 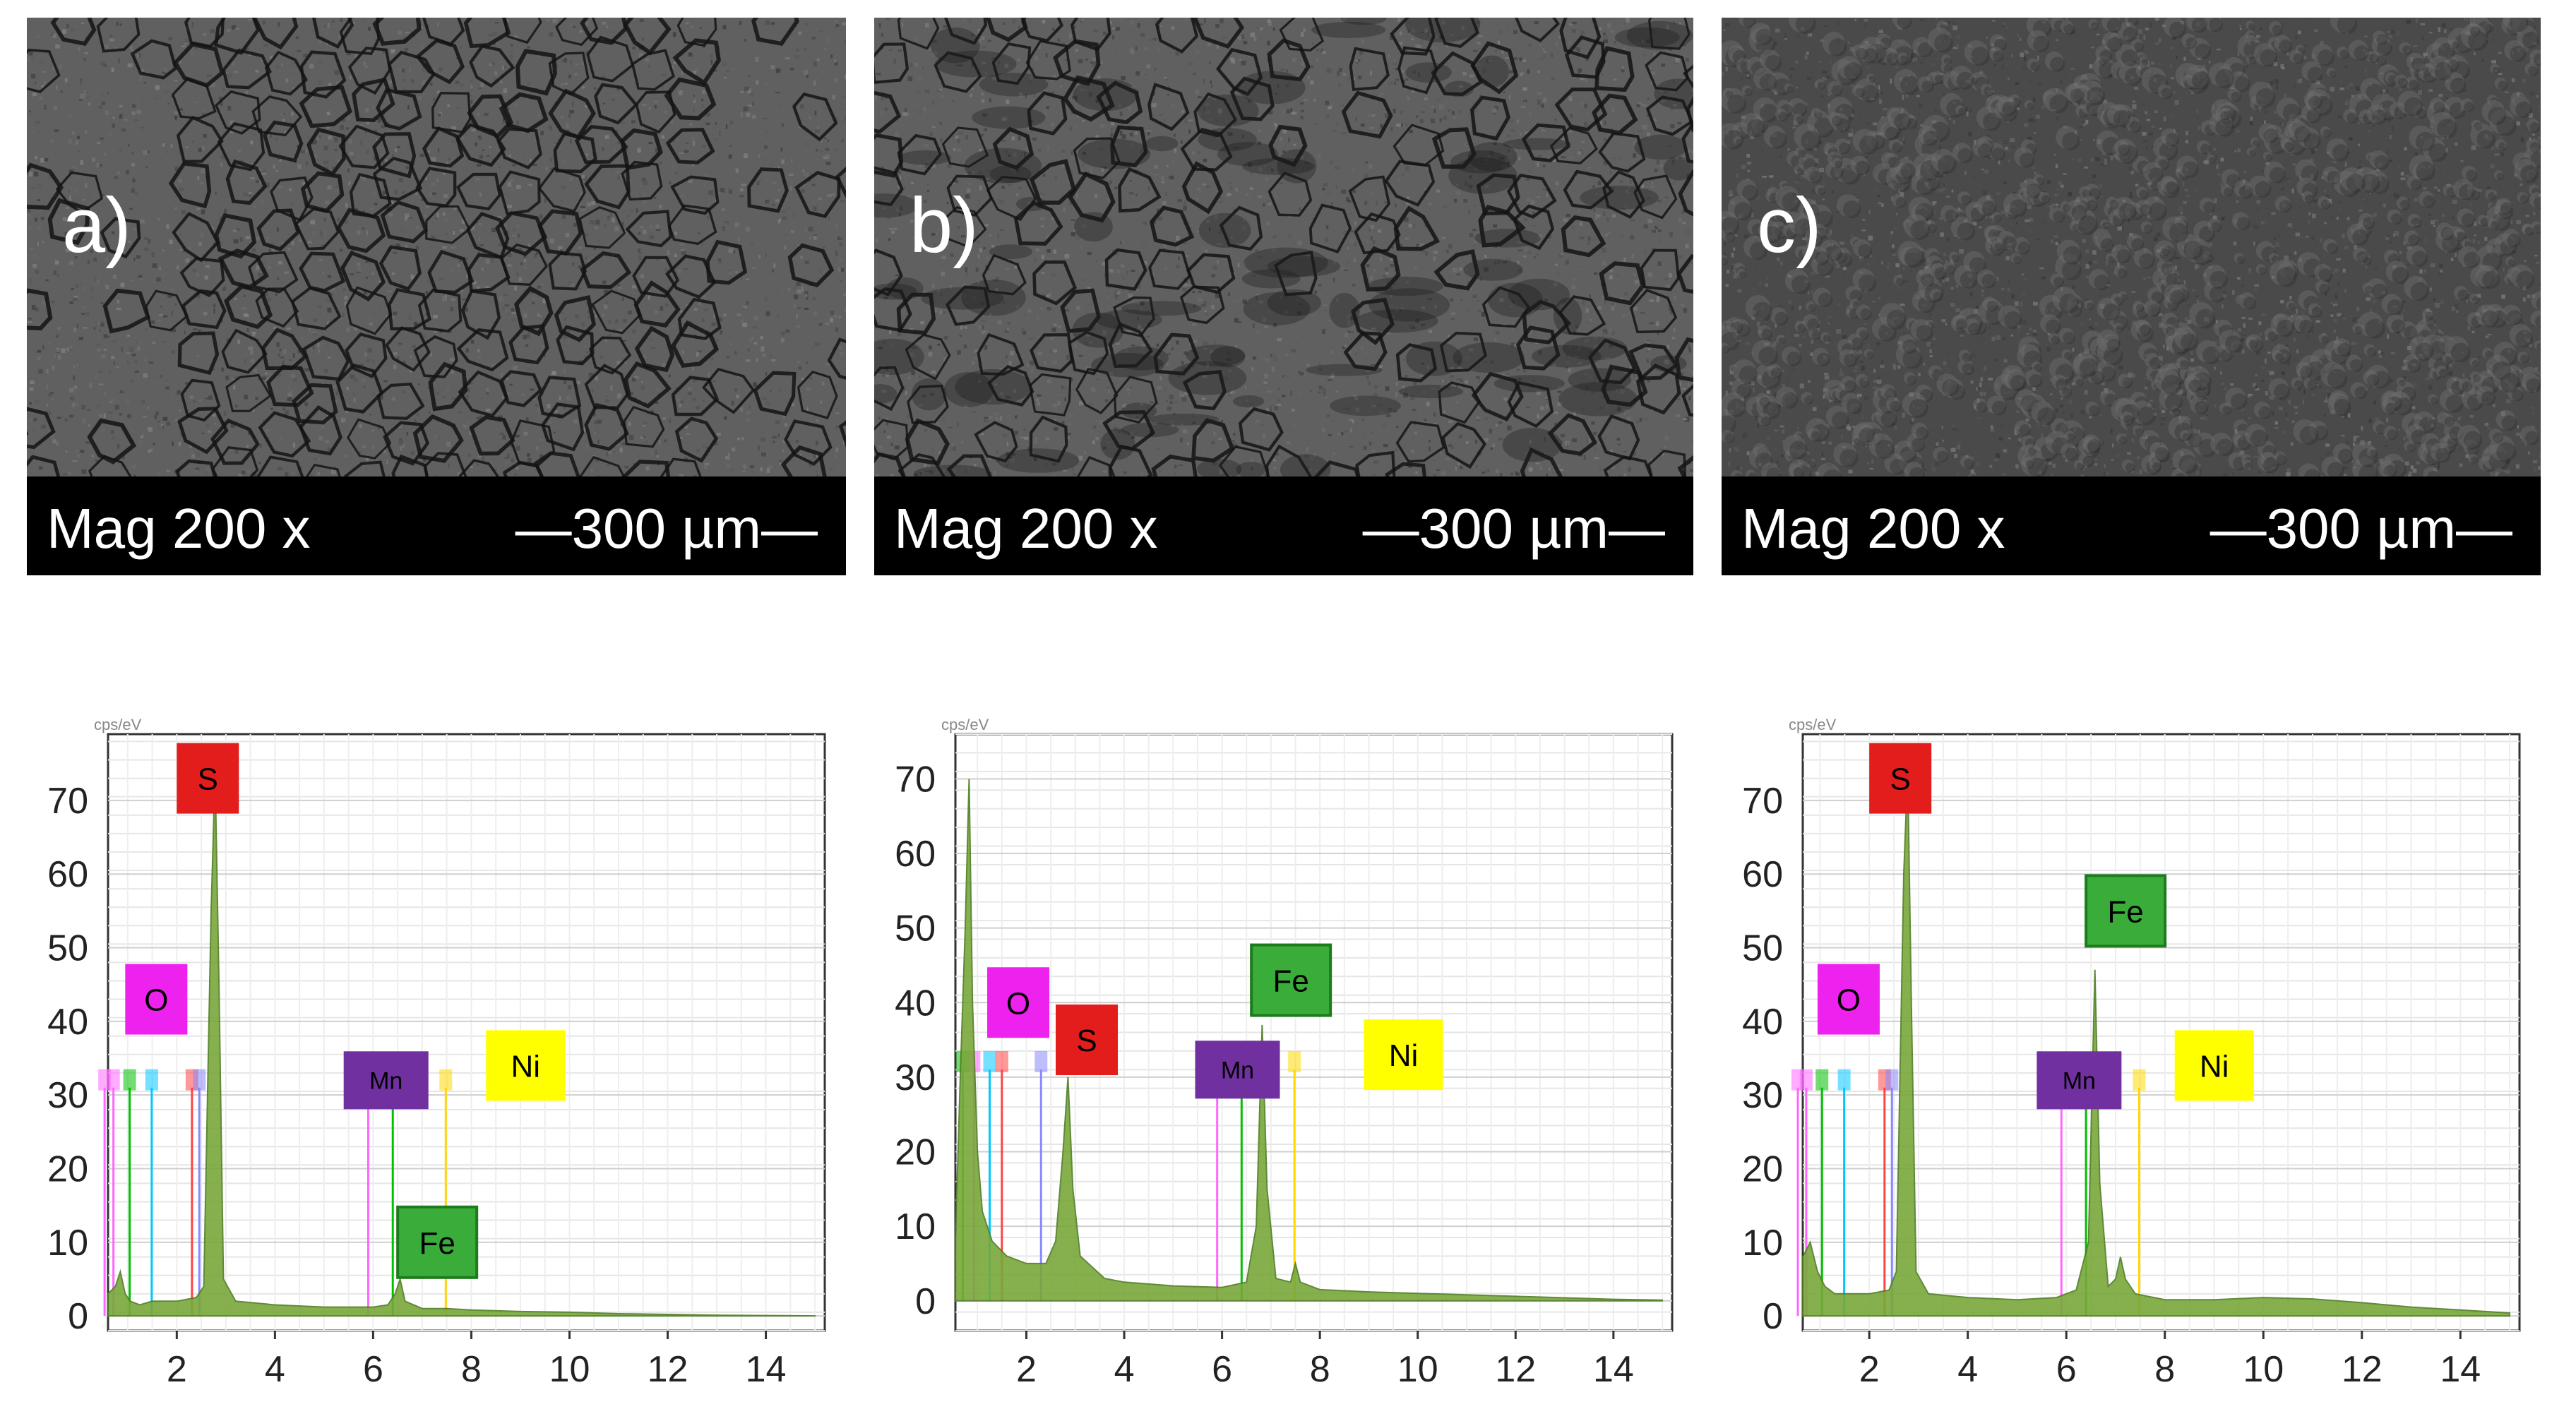 I want to click on sem-image-a: a) Mag 200 x —300 µm—, so click(x=436, y=296).